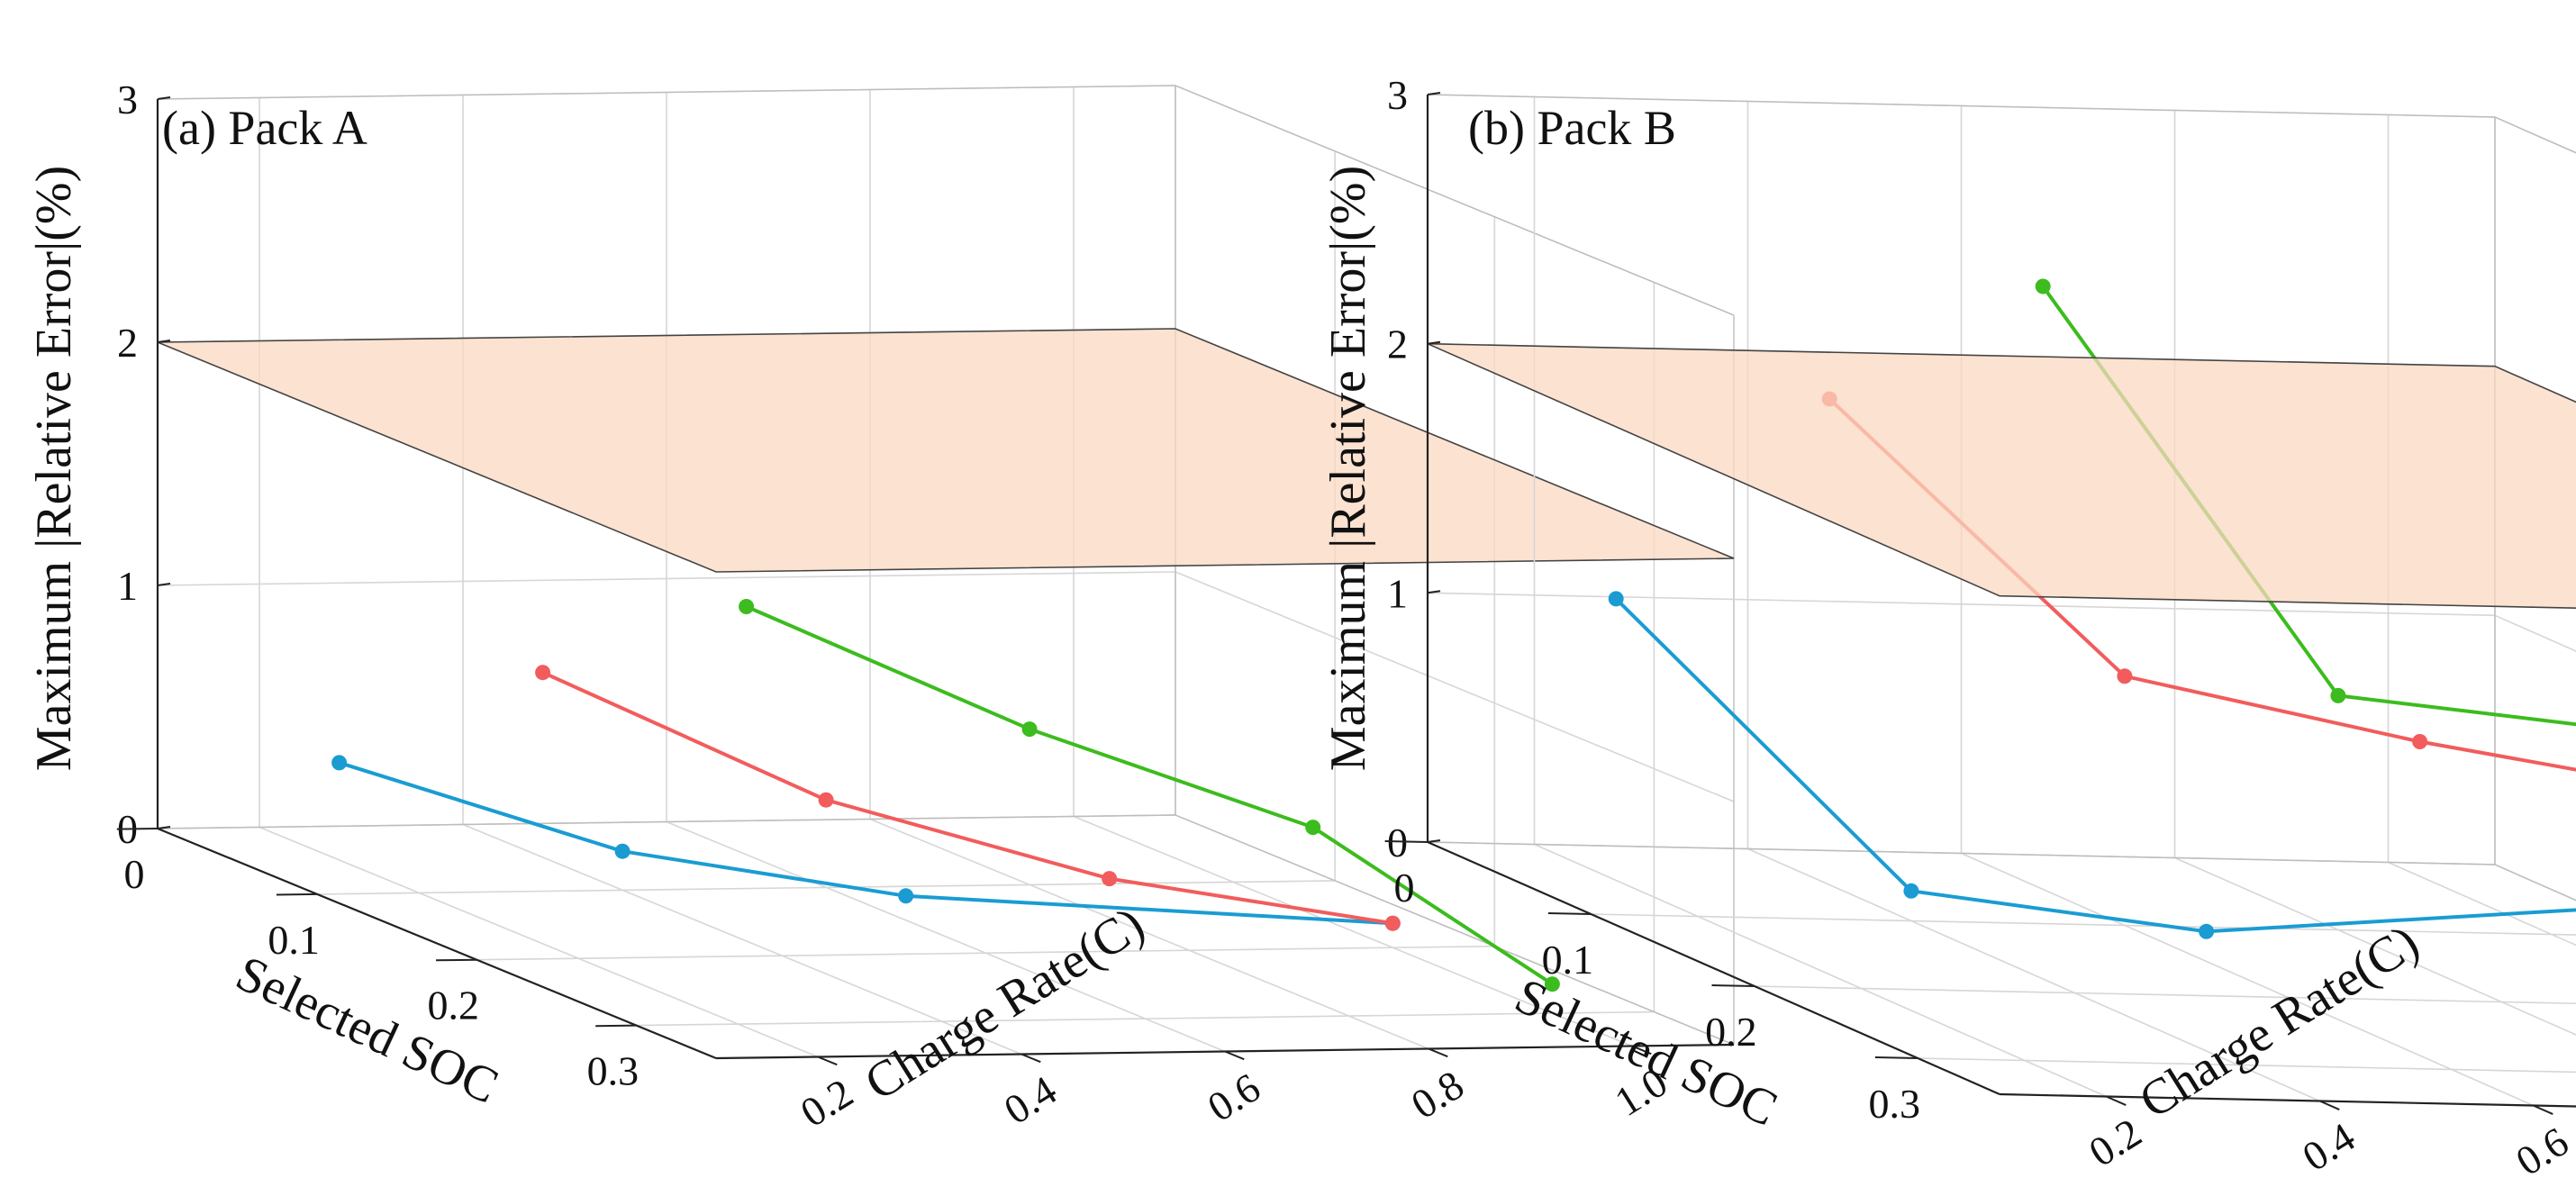 This screenshot has height=1187, width=2576. What do you see at coordinates (1437, 1094) in the screenshot?
I see `y-tick-label: 0.8` at bounding box center [1437, 1094].